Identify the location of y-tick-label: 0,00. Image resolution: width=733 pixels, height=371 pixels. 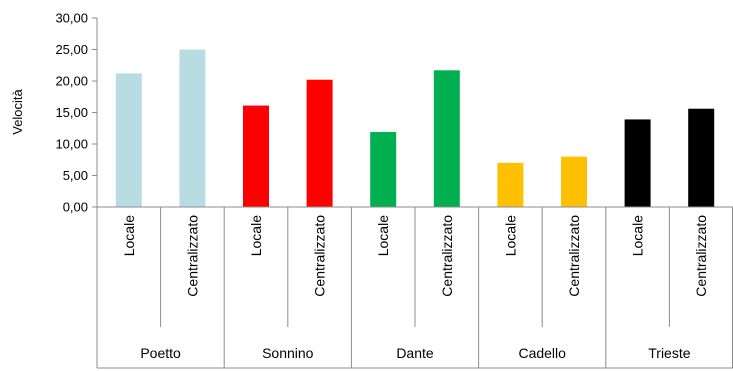
(75, 207).